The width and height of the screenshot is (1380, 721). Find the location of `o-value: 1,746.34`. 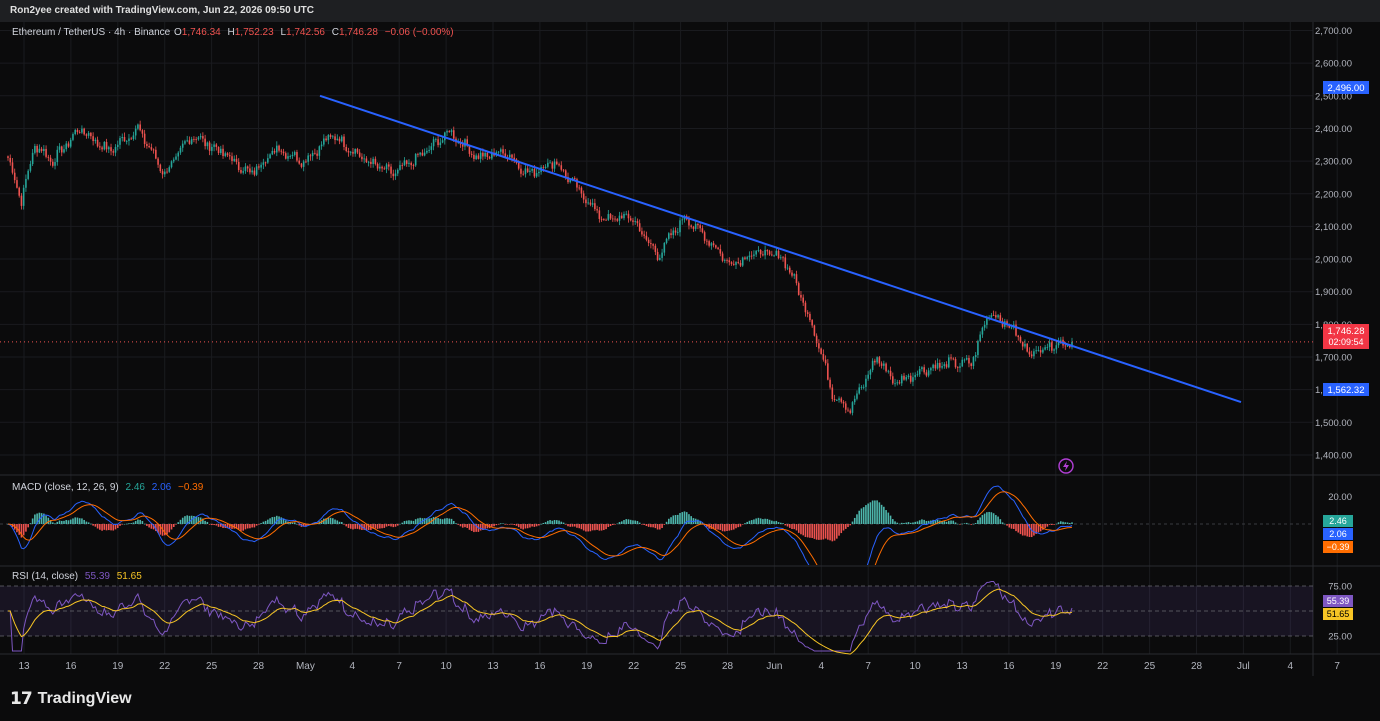

o-value: 1,746.34 is located at coordinates (201, 32).